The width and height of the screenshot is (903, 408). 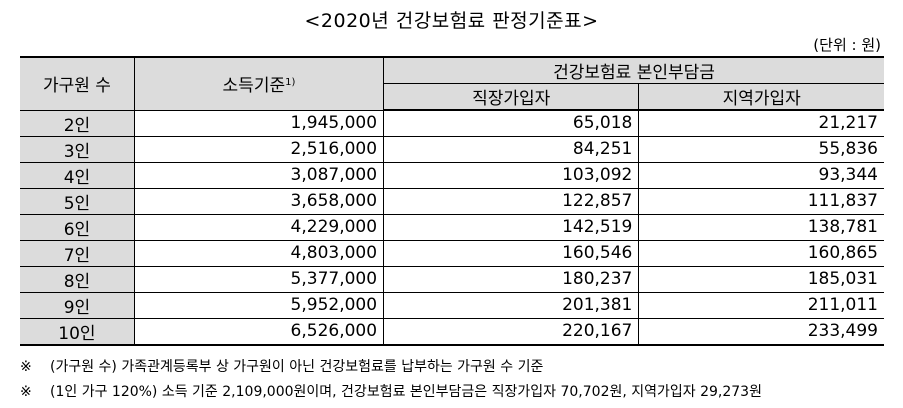 I want to click on cell-income: 4,803,000, so click(x=259, y=253).